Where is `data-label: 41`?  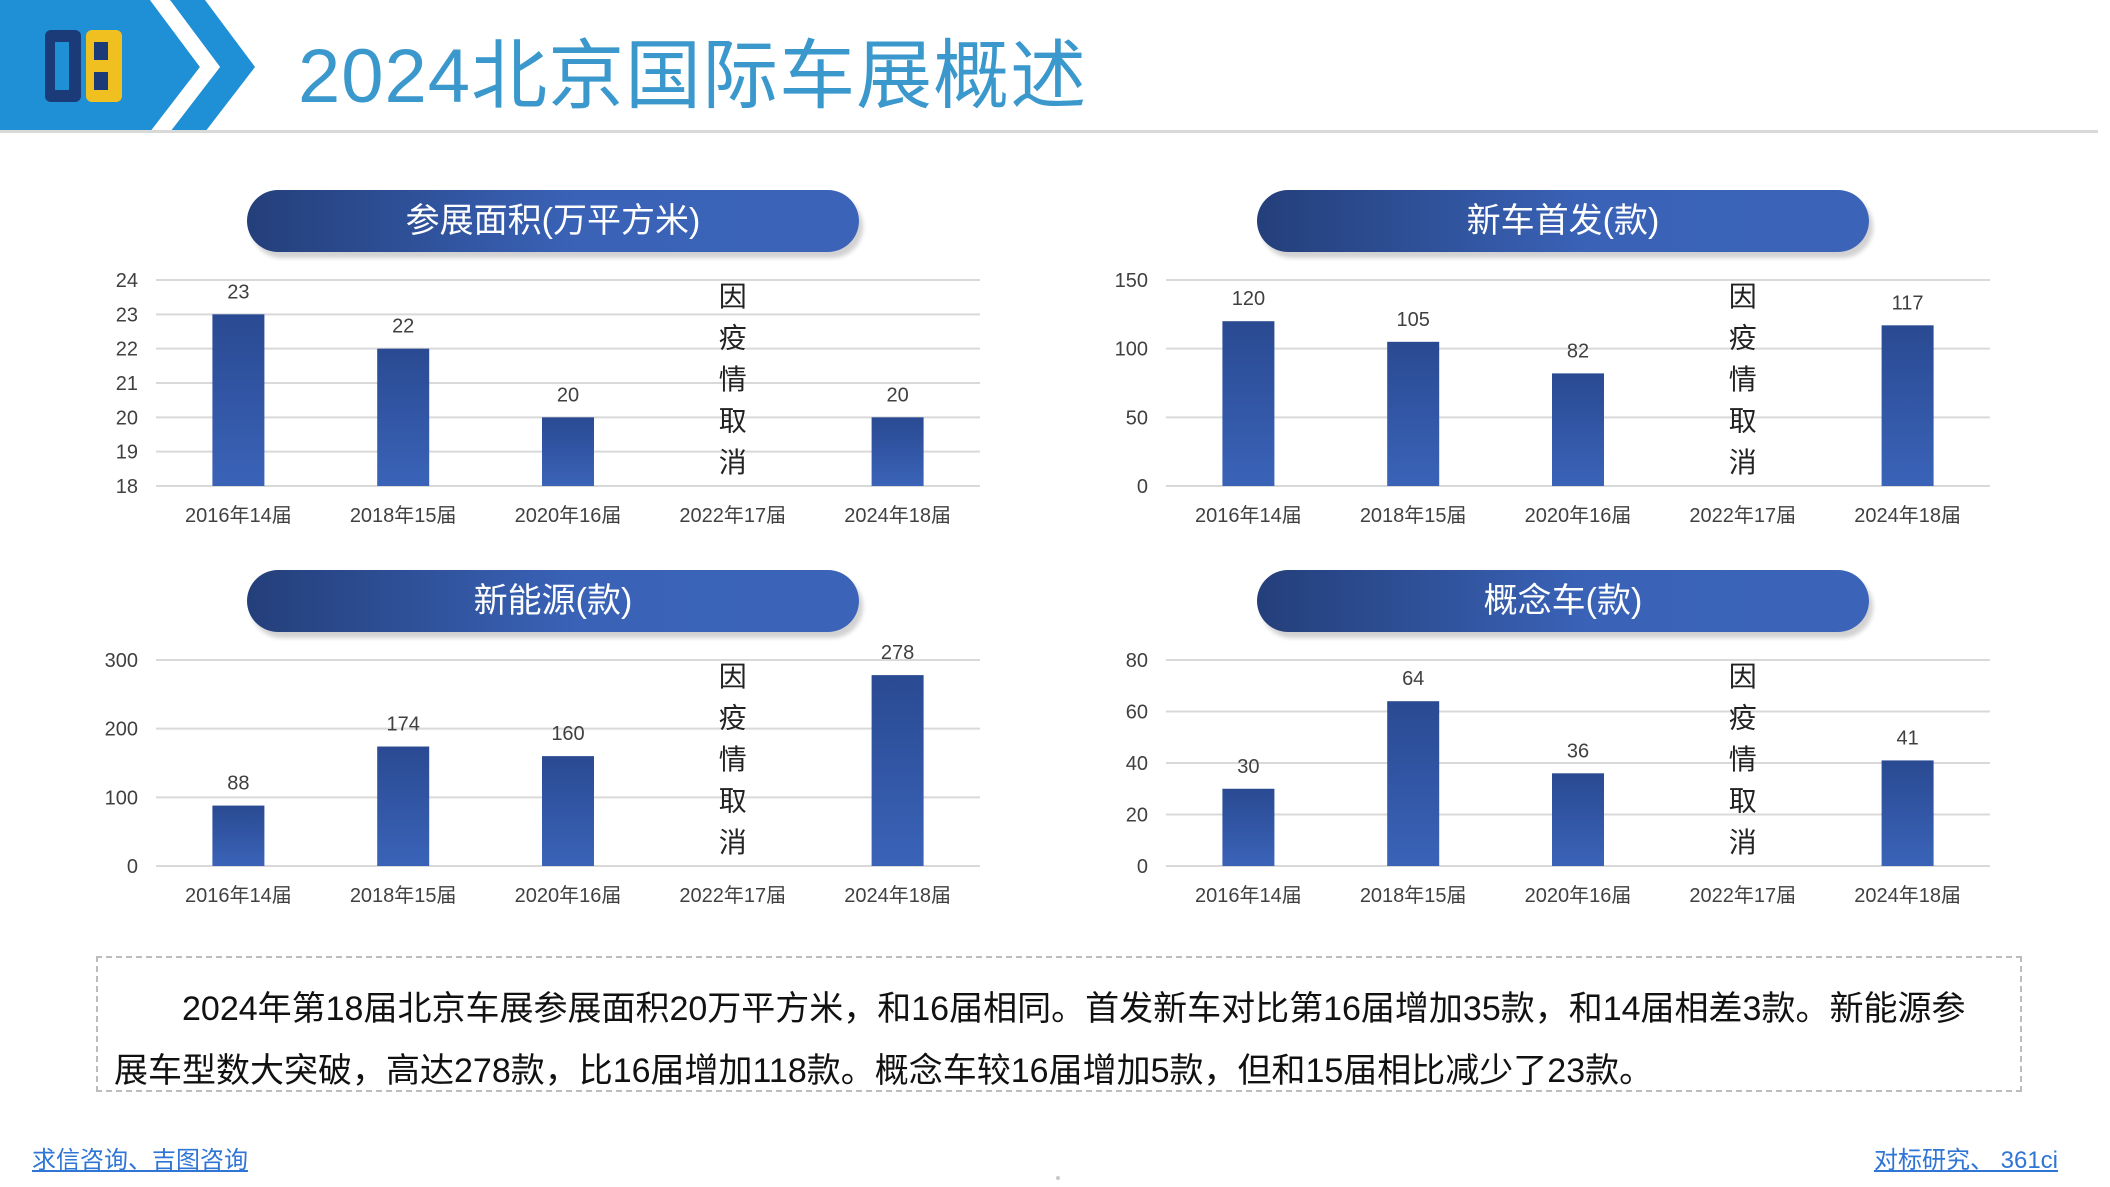
data-label: 41 is located at coordinates (1907, 738).